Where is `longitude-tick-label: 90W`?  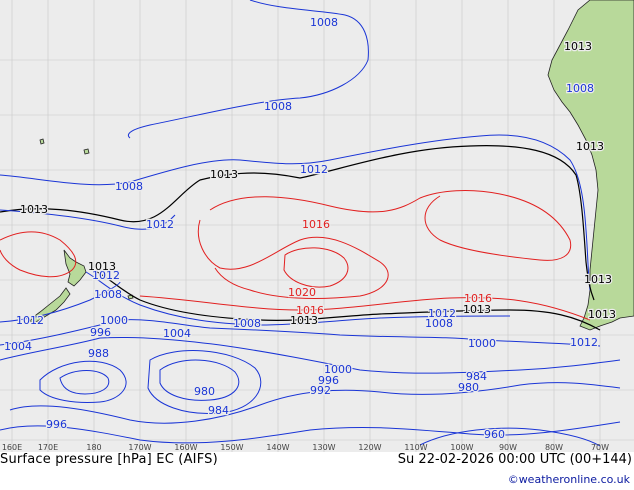
longitude-tick-label: 90W is located at coordinates (508, 447).